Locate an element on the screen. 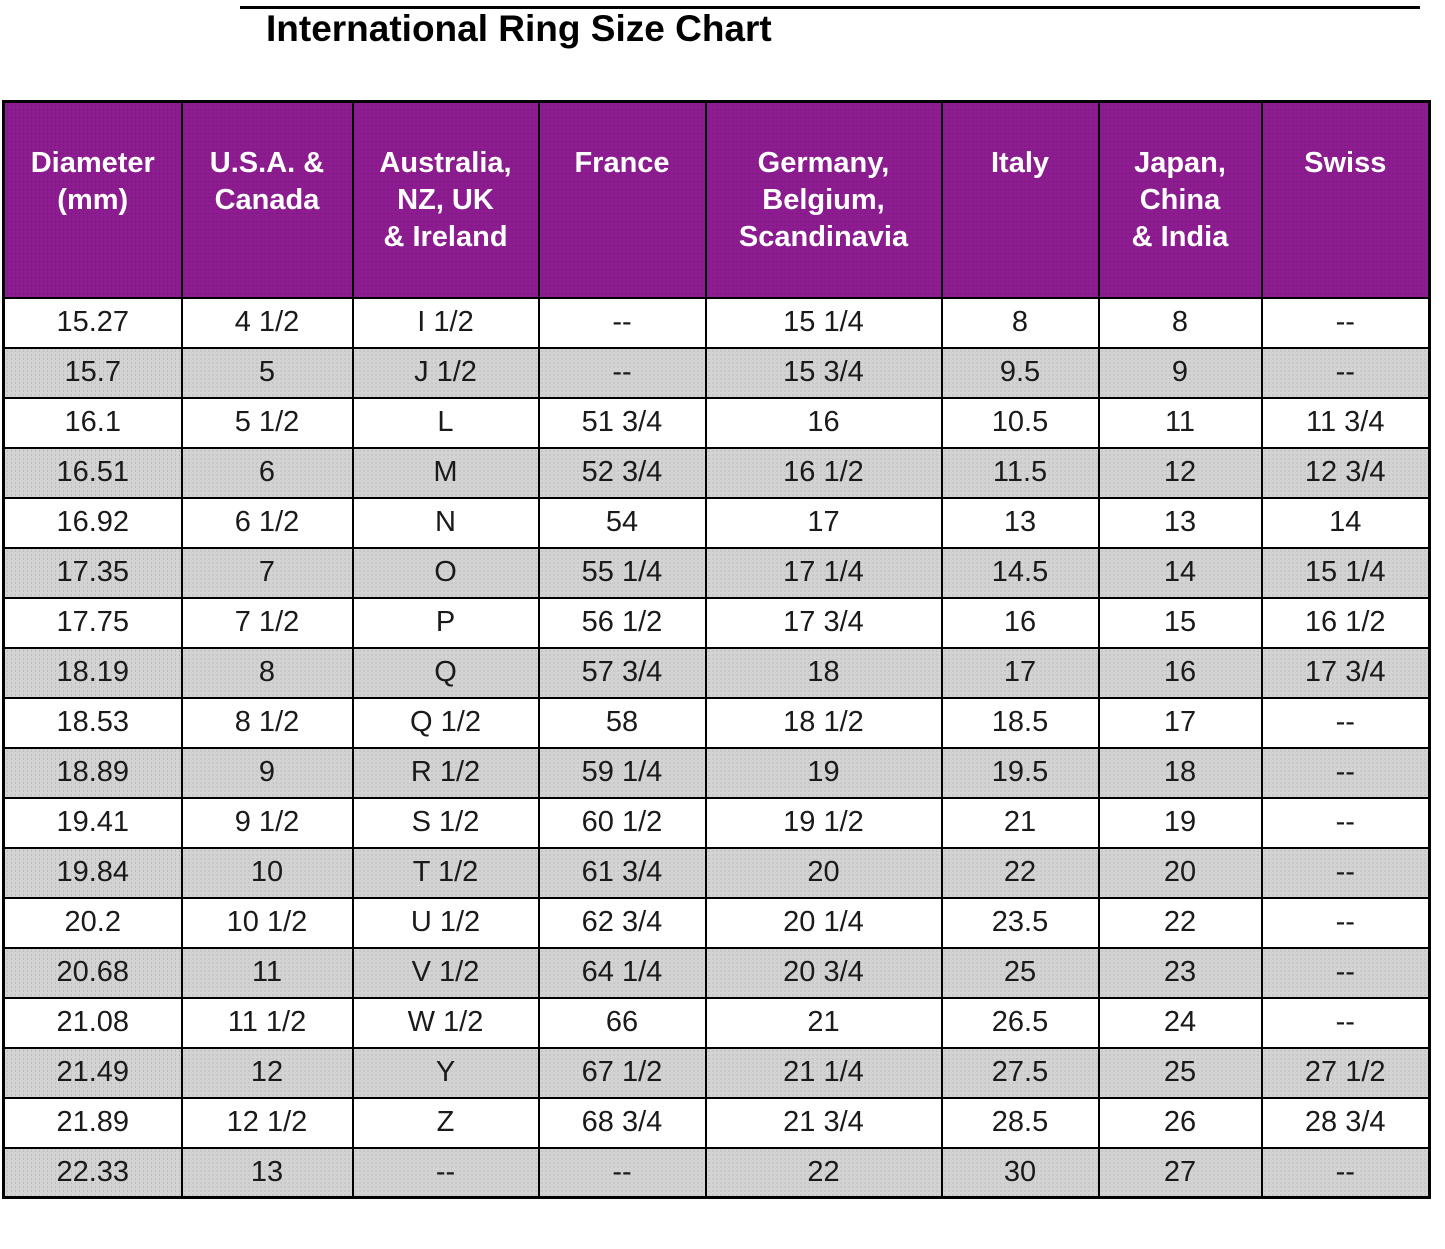 Image resolution: width=1445 pixels, height=1249 pixels. table-cell: L is located at coordinates (445, 422).